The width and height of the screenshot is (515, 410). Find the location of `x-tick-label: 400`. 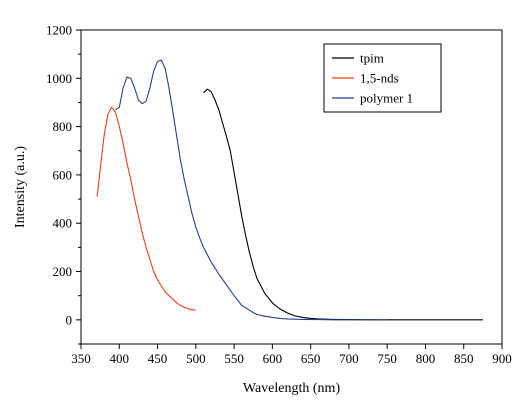

x-tick-label: 400 is located at coordinates (120, 358).